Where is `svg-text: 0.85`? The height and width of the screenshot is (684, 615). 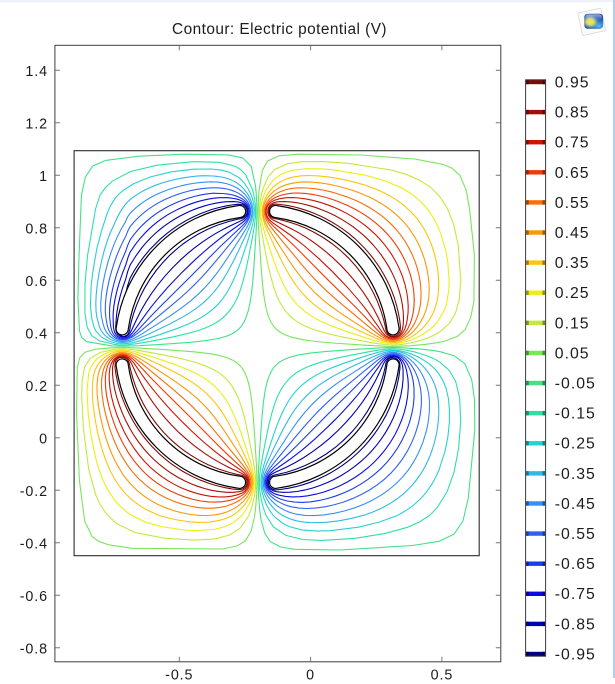
svg-text: 0.85 is located at coordinates (572, 113).